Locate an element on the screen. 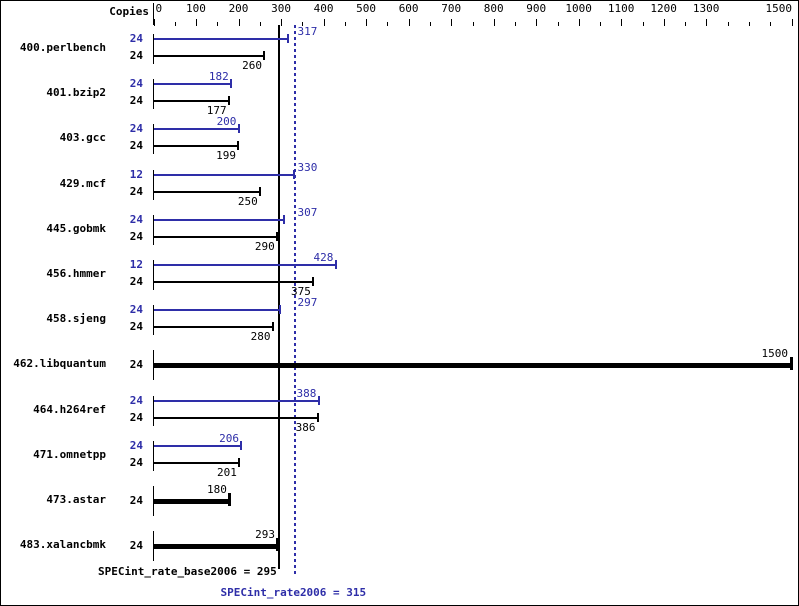 The height and width of the screenshot is (606, 799). row-value-base: 375 is located at coordinates (301, 291).